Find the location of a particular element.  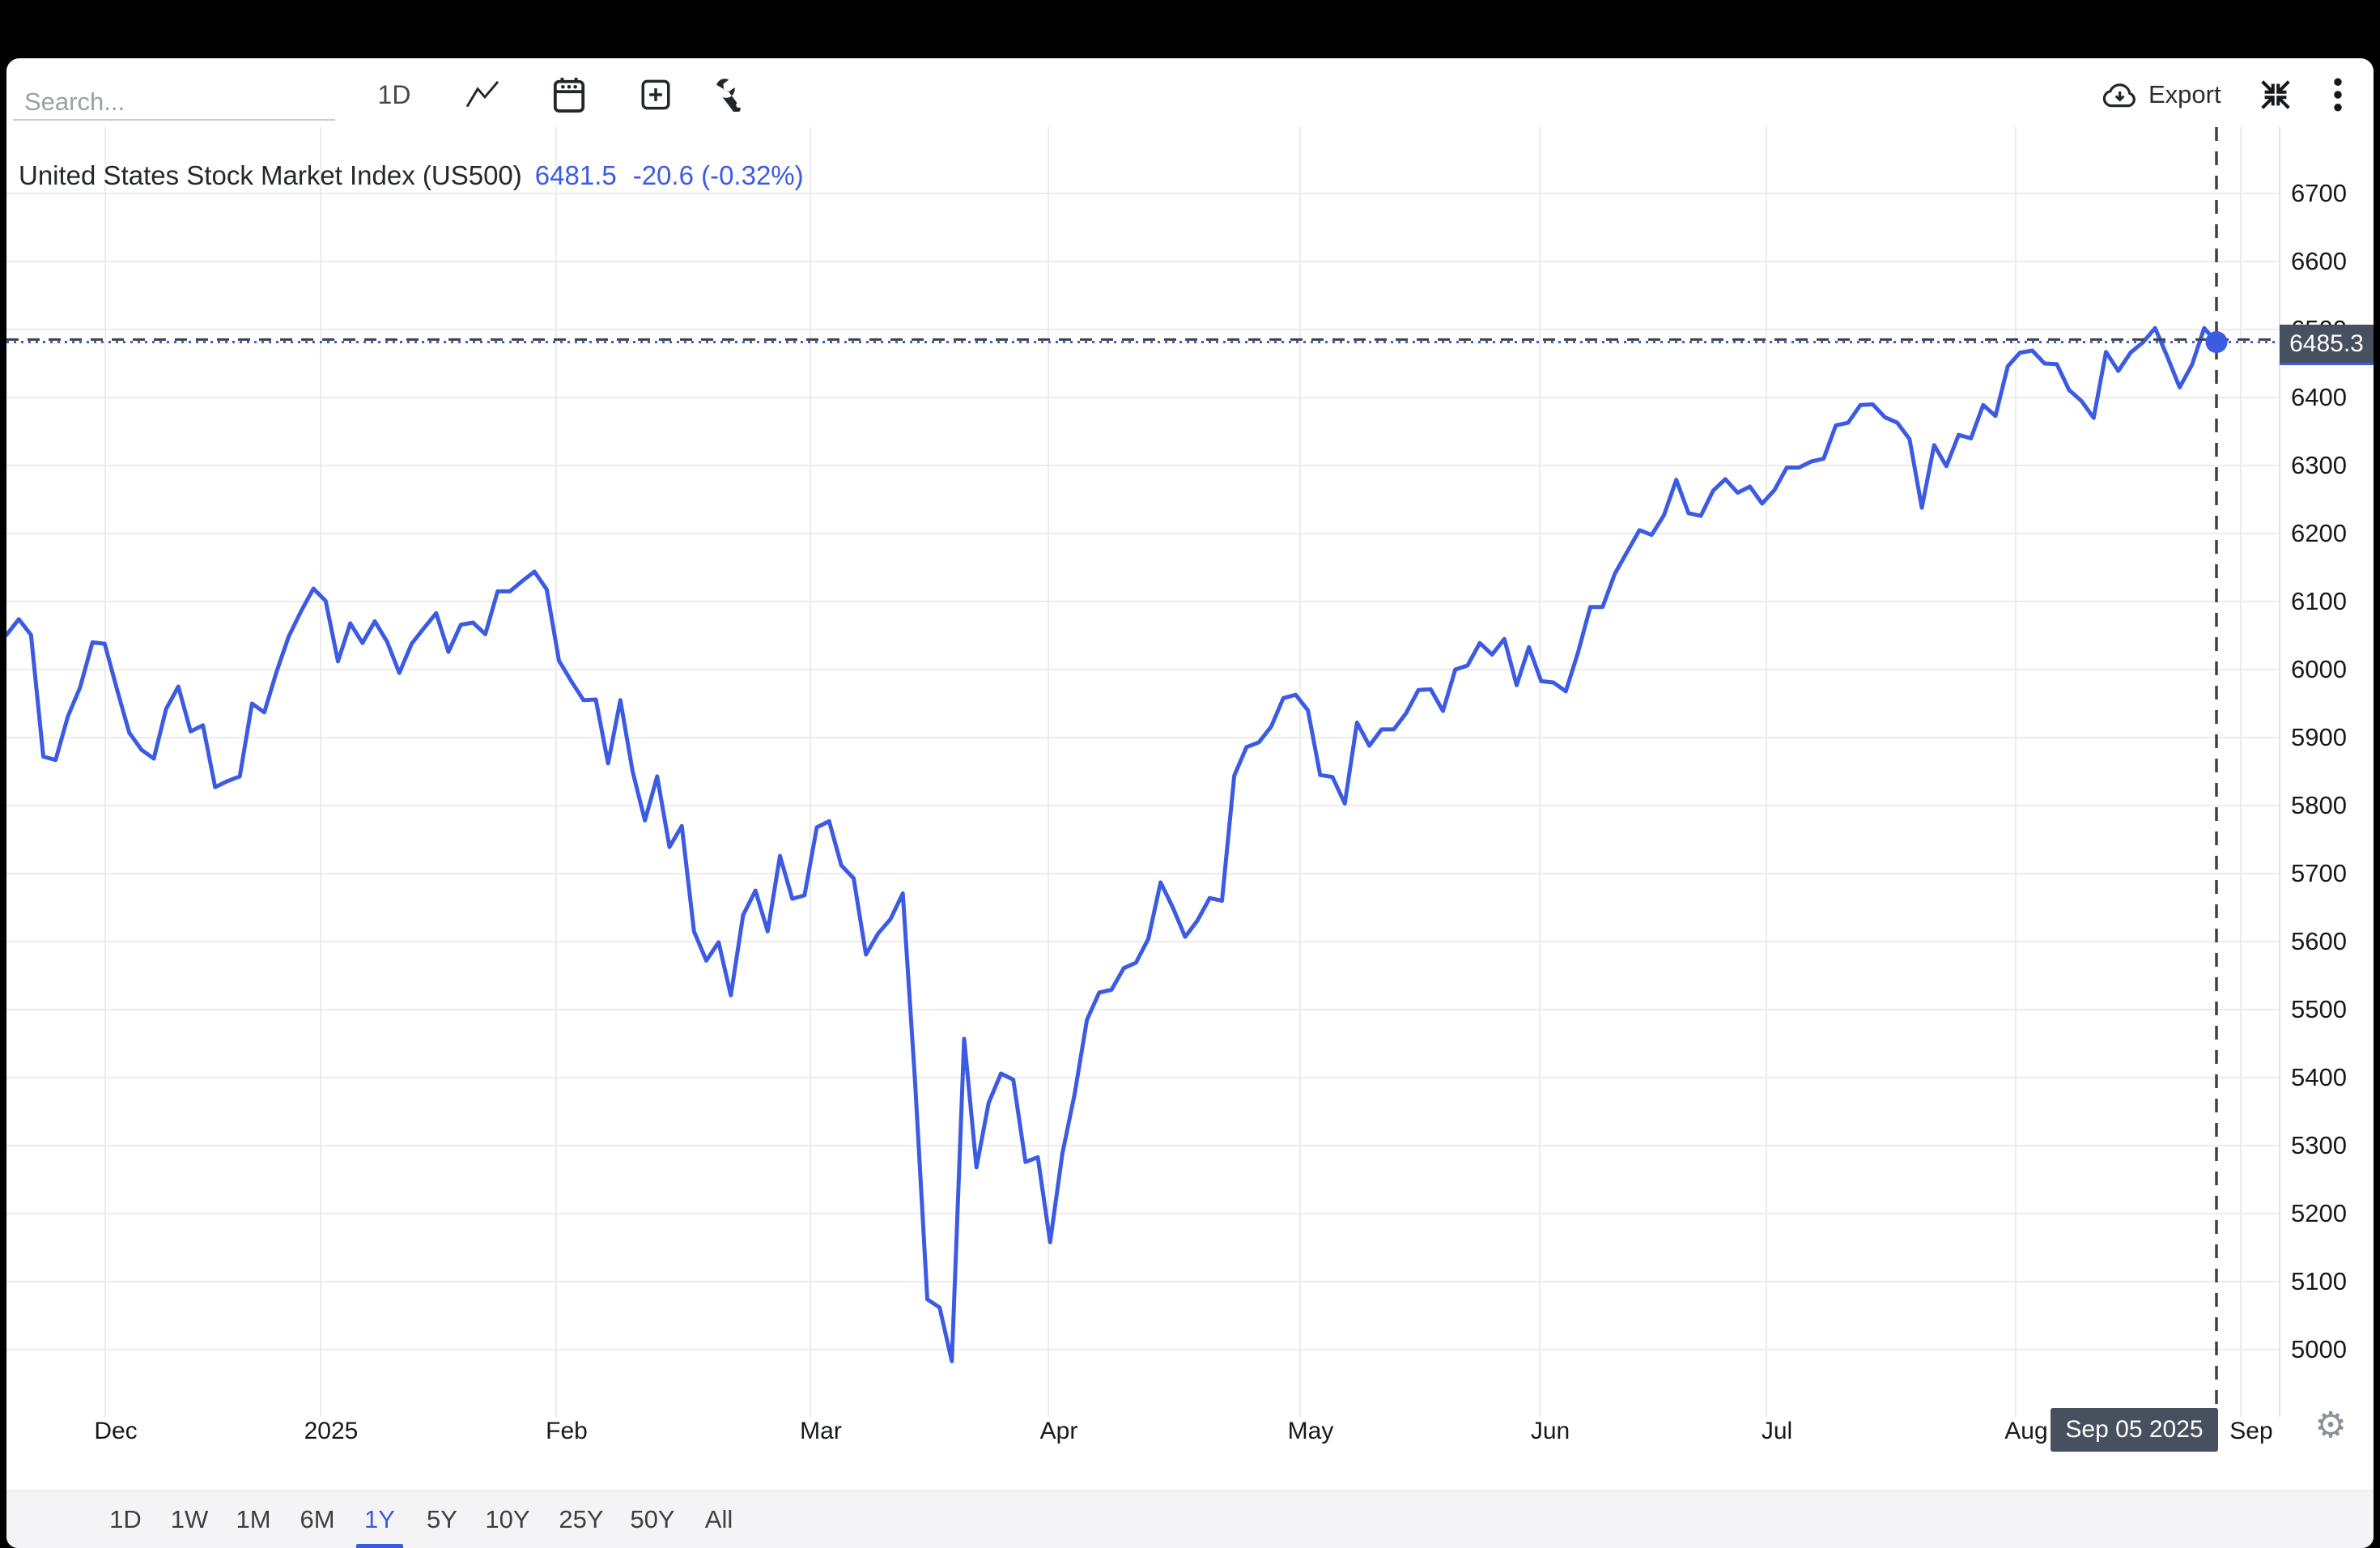

interval-button: 1D is located at coordinates (395, 95).